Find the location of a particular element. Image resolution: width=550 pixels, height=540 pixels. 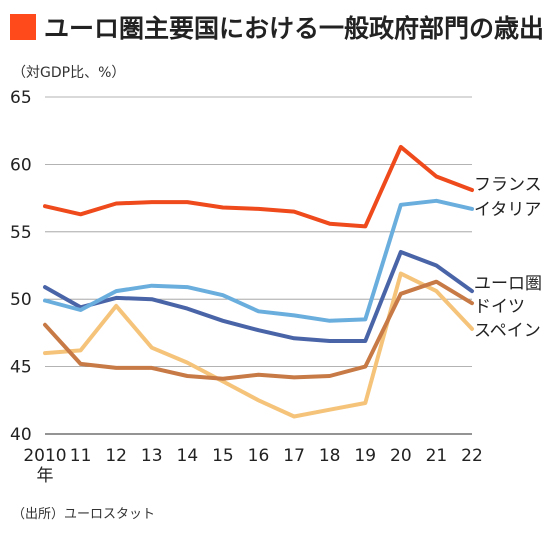

x-tick-label: 11 is located at coordinates (81, 456).